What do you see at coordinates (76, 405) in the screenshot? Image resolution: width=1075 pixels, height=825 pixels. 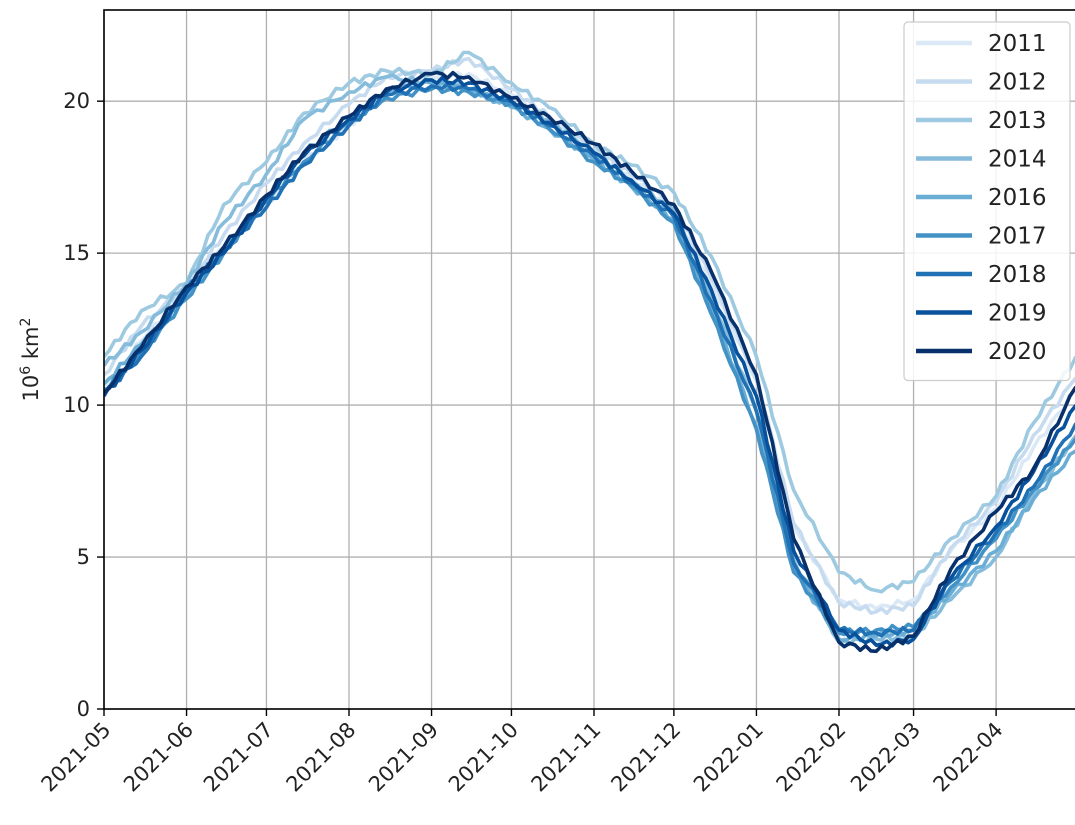 I see `y-tick-label: 10` at bounding box center [76, 405].